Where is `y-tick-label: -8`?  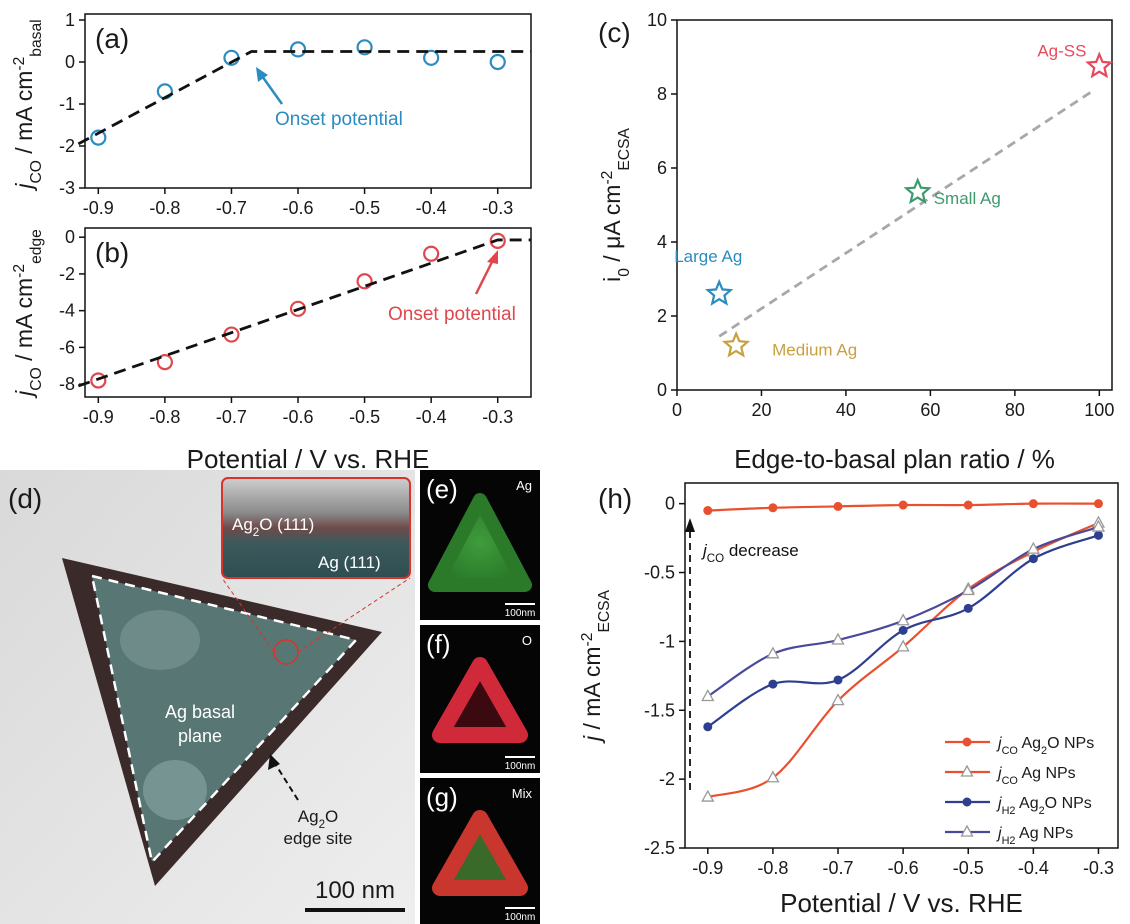 y-tick-label: -8 is located at coordinates (67, 384).